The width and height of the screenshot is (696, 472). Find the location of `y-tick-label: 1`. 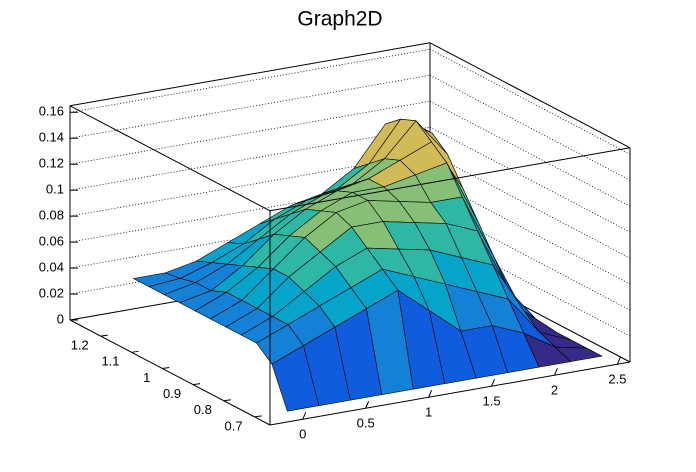

y-tick-label: 1 is located at coordinates (146, 377).